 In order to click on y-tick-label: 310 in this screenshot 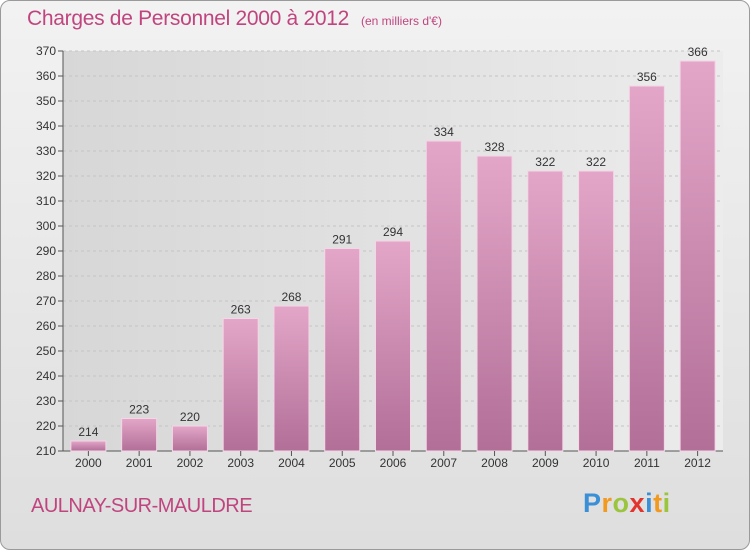, I will do `click(46, 201)`.